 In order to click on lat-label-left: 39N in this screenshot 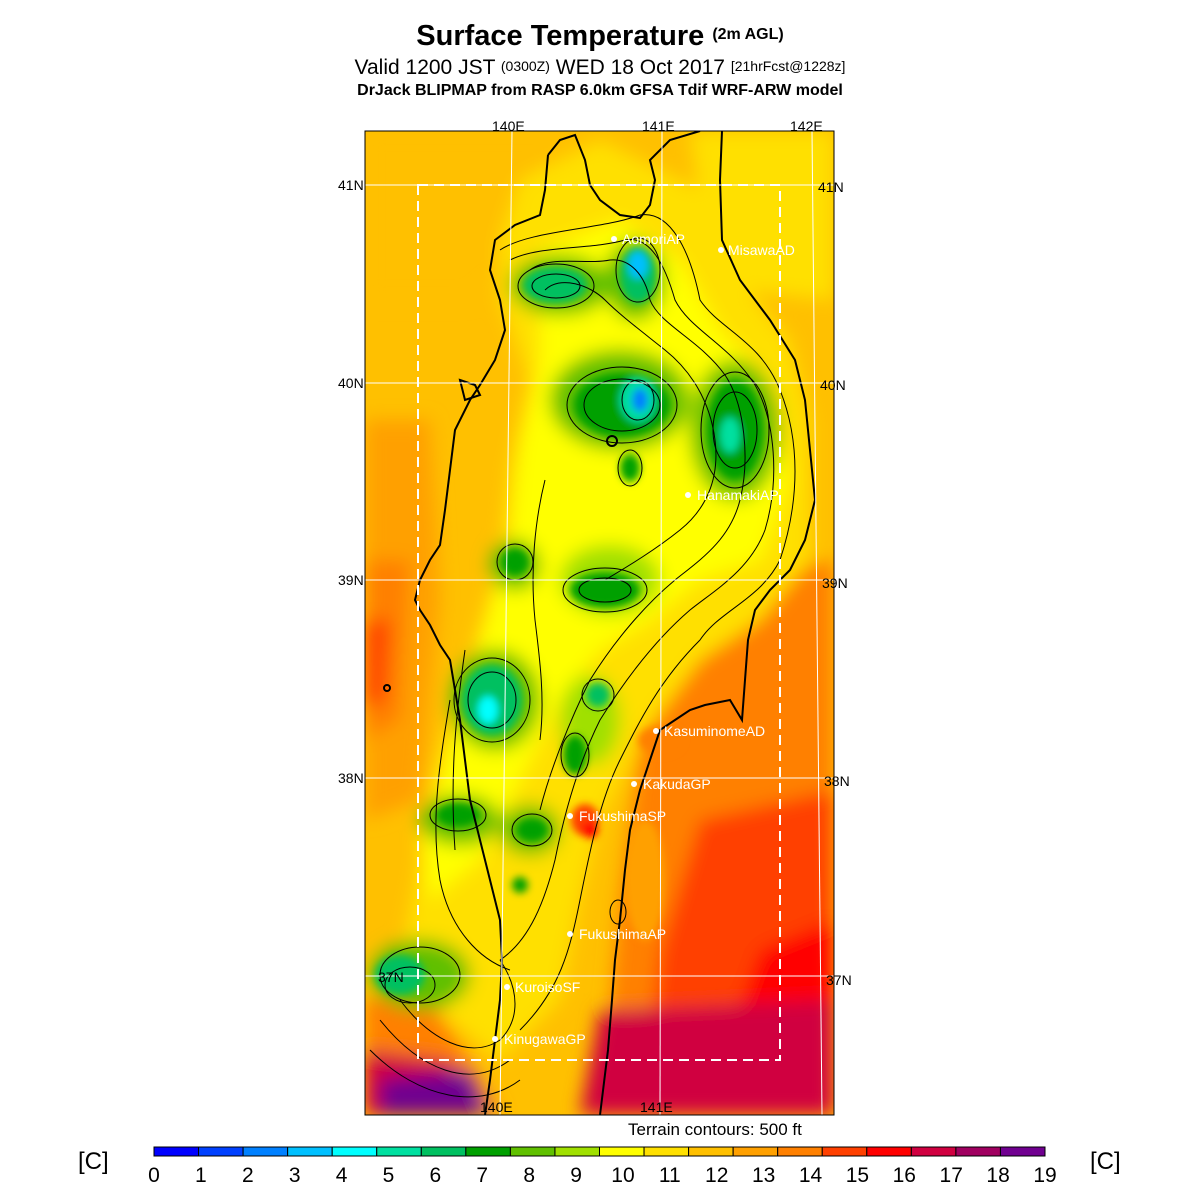, I will do `click(351, 580)`.